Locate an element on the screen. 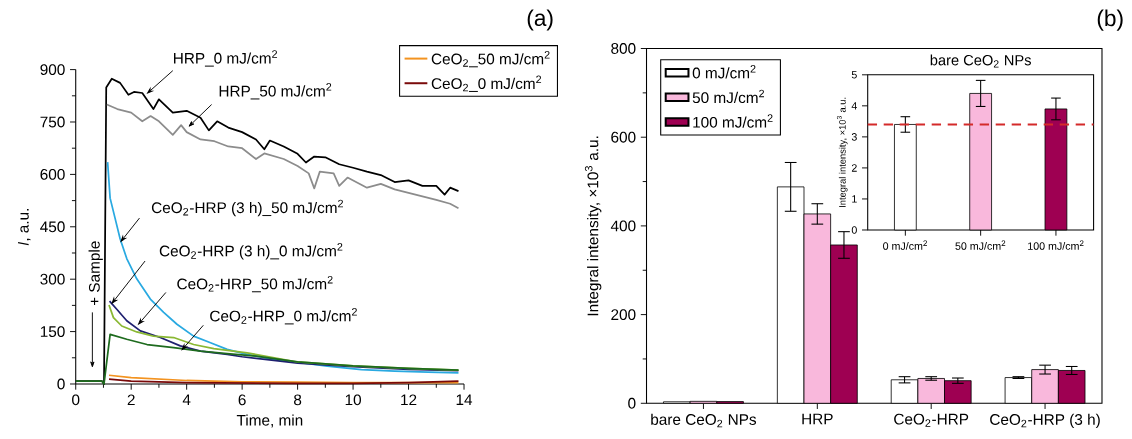  y-tick-label: 3 is located at coordinates (854, 137).